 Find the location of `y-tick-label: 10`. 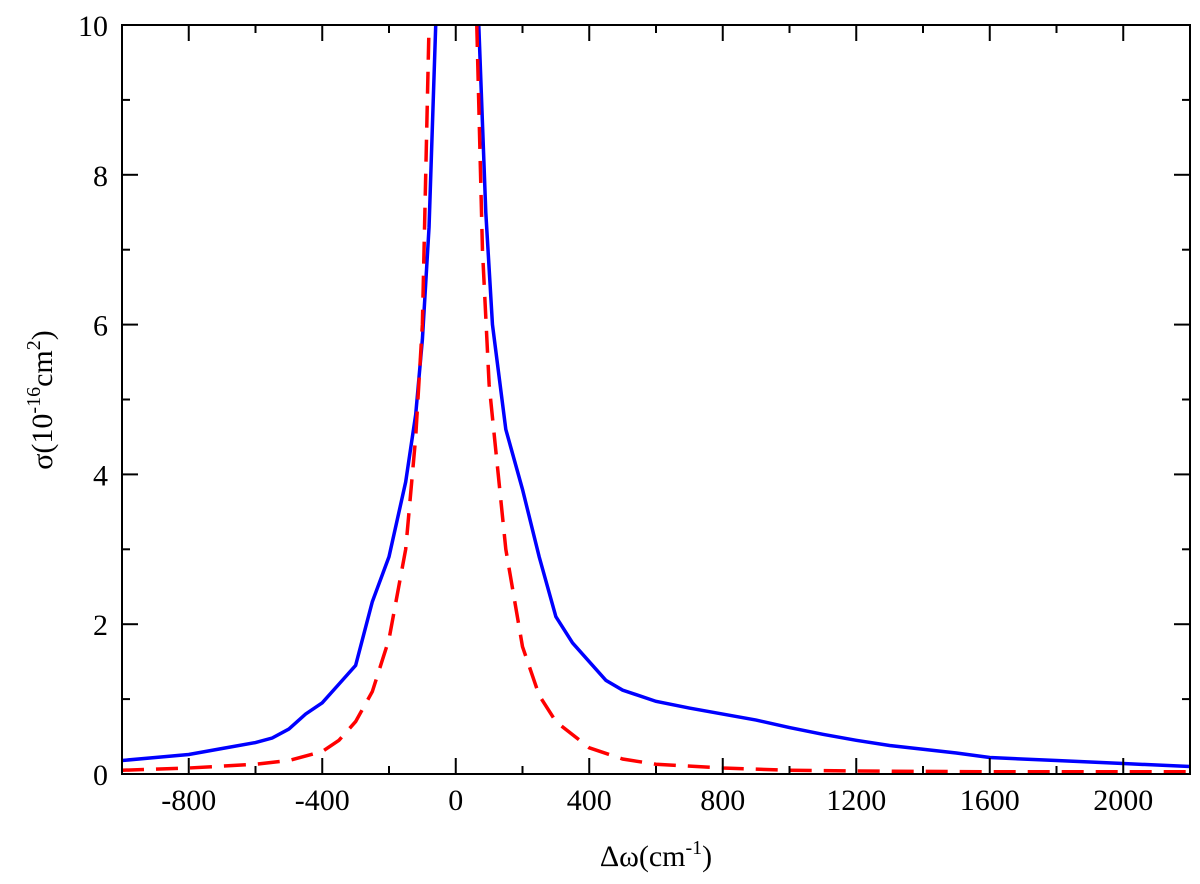

y-tick-label: 10 is located at coordinates (93, 26).